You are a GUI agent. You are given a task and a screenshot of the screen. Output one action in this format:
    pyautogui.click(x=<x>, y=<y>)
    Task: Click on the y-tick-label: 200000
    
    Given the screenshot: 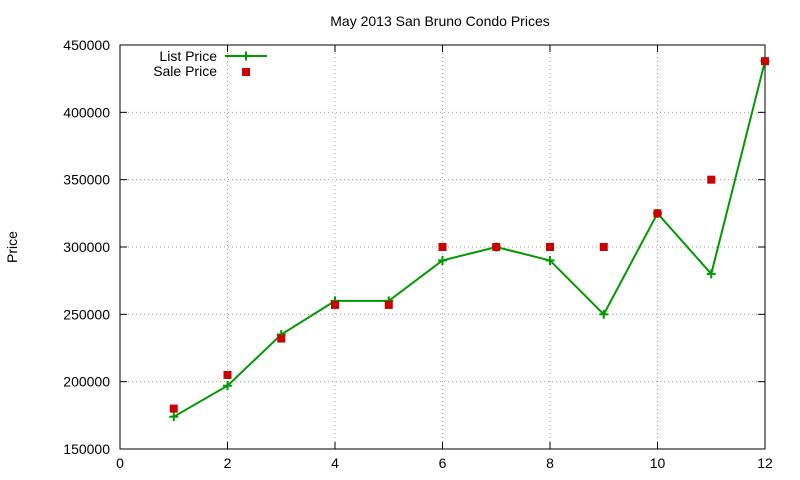 What is the action you would take?
    pyautogui.click(x=86, y=382)
    